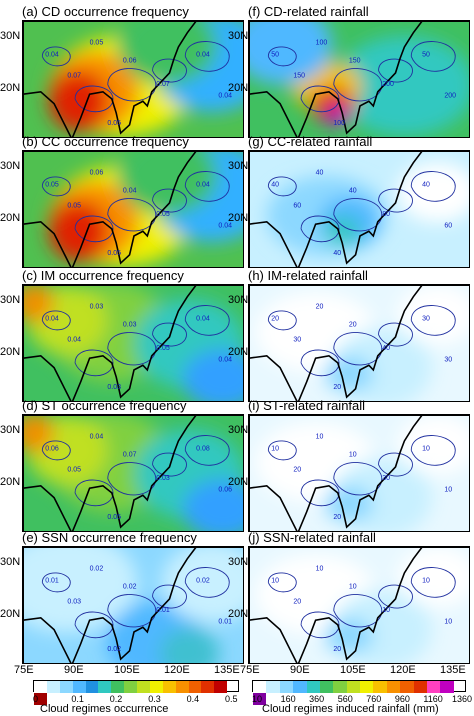  I want to click on contour-label: 50, so click(426, 54).